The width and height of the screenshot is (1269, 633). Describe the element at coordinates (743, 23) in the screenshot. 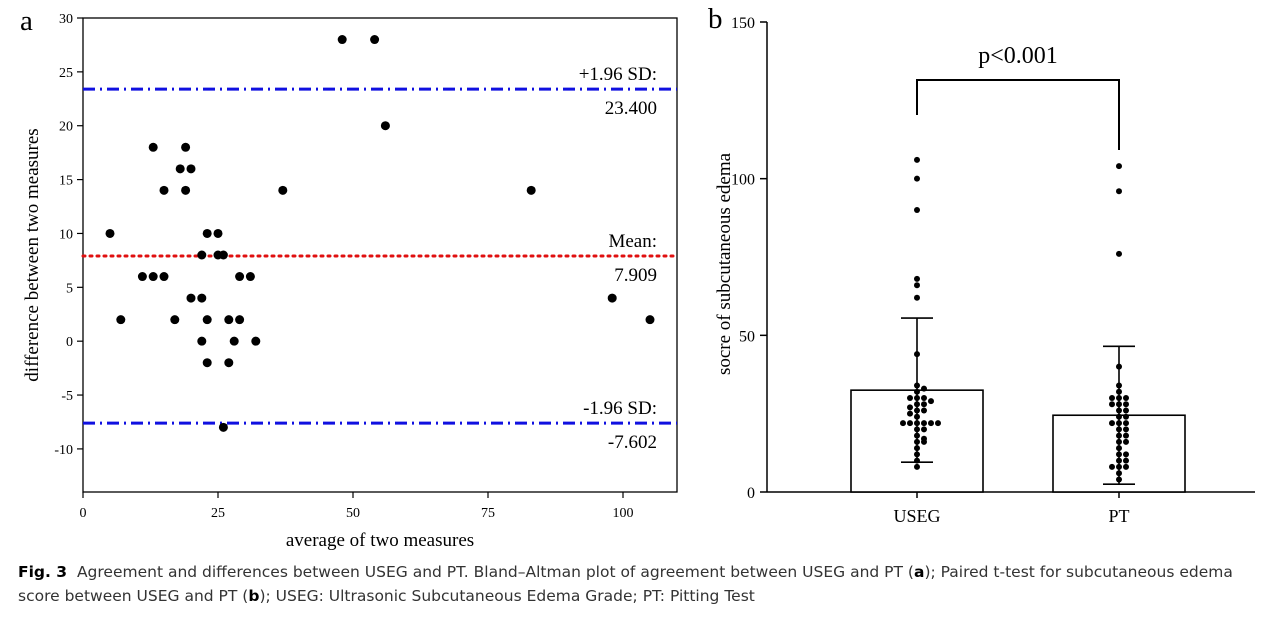

I see `y-tick-label: 150` at that location.